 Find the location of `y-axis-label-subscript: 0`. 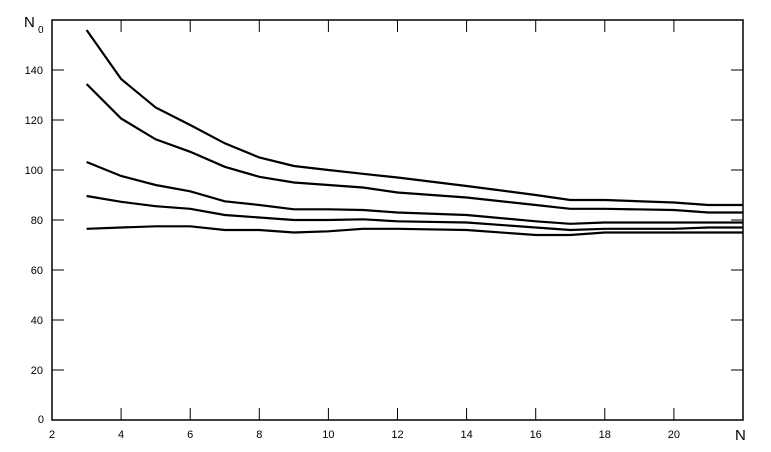

y-axis-label-subscript: 0 is located at coordinates (41, 30).